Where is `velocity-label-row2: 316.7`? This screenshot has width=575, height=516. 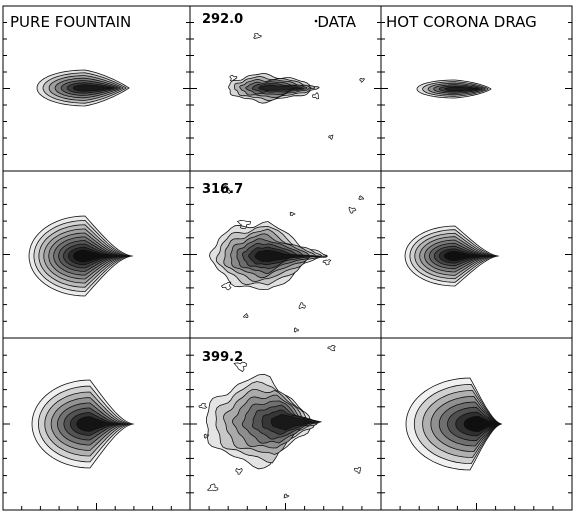
velocity-label-row2: 316.7 is located at coordinates (222, 189).